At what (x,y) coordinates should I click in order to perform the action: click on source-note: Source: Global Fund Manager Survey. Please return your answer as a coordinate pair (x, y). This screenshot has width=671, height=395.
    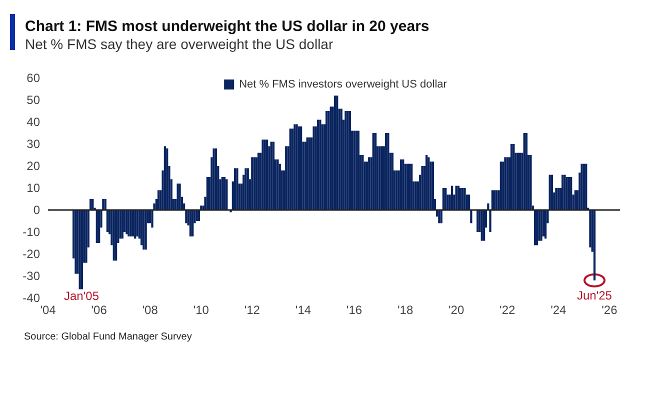
    Looking at the image, I should click on (108, 337).